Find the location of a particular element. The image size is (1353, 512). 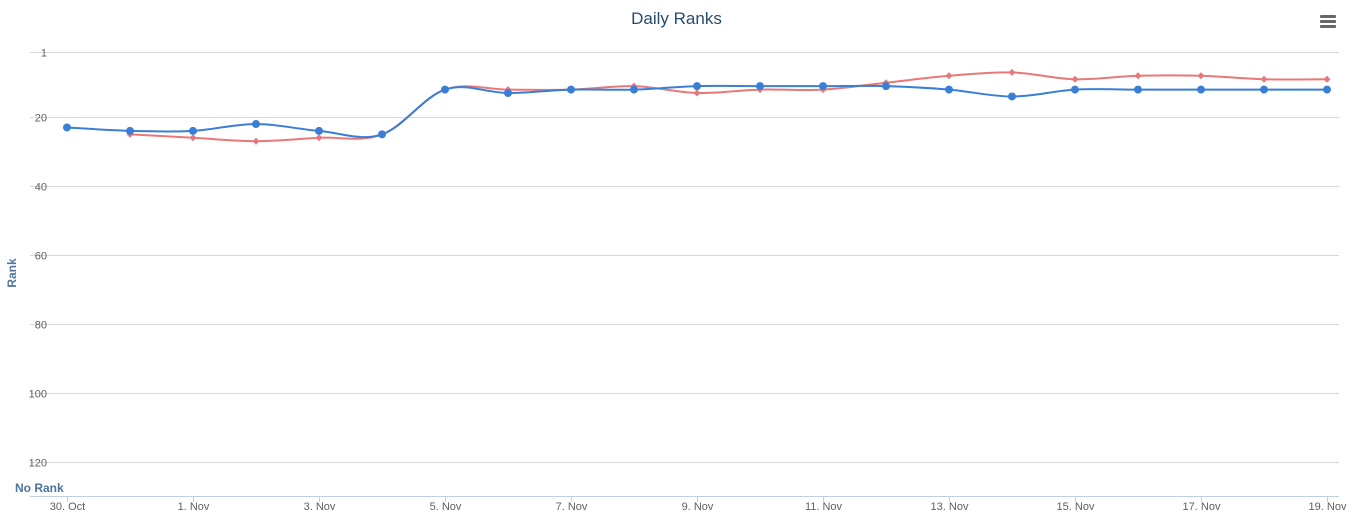

x-tick-label: 9. Nov is located at coordinates (698, 506).